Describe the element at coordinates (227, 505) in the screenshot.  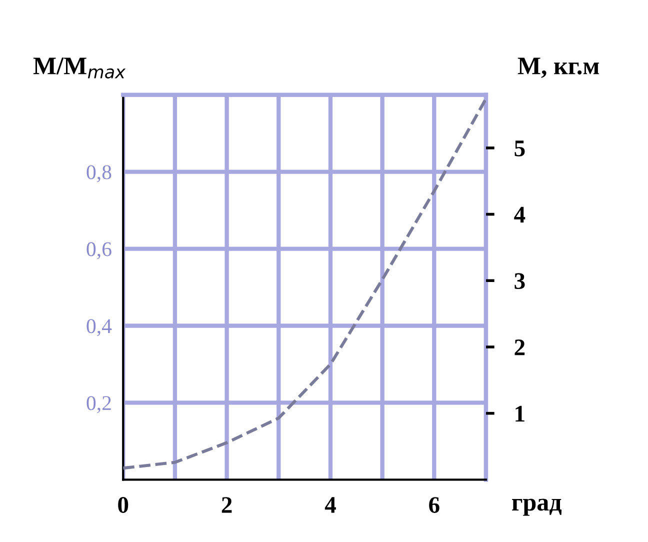
I see `x-tick-label: 2` at that location.